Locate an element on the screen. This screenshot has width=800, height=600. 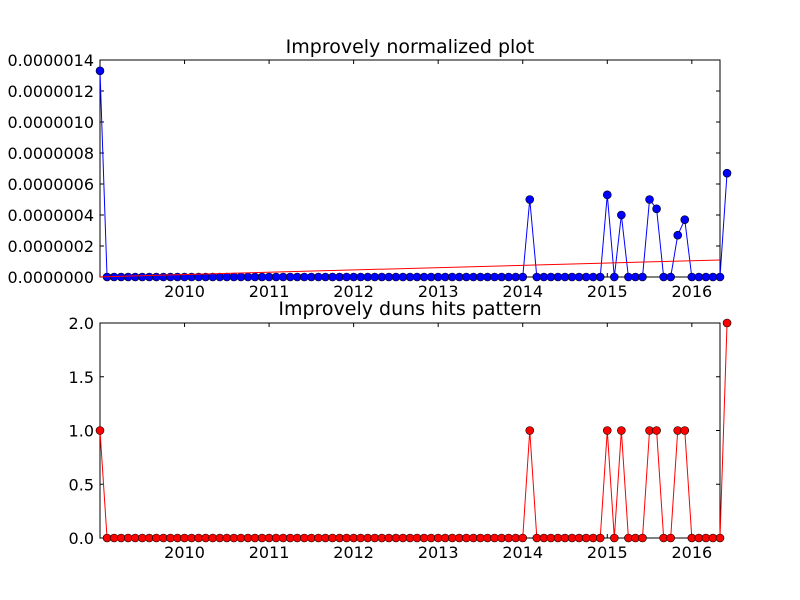
y-tick-label: 0.0000014 is located at coordinates (50, 60).